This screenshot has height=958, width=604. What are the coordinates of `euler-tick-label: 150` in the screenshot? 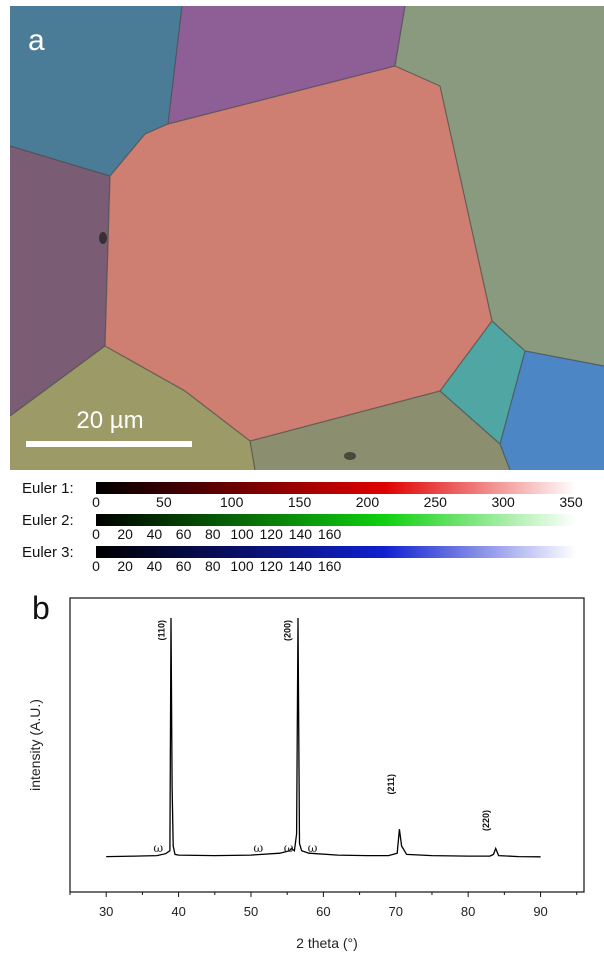 It's located at (299, 502).